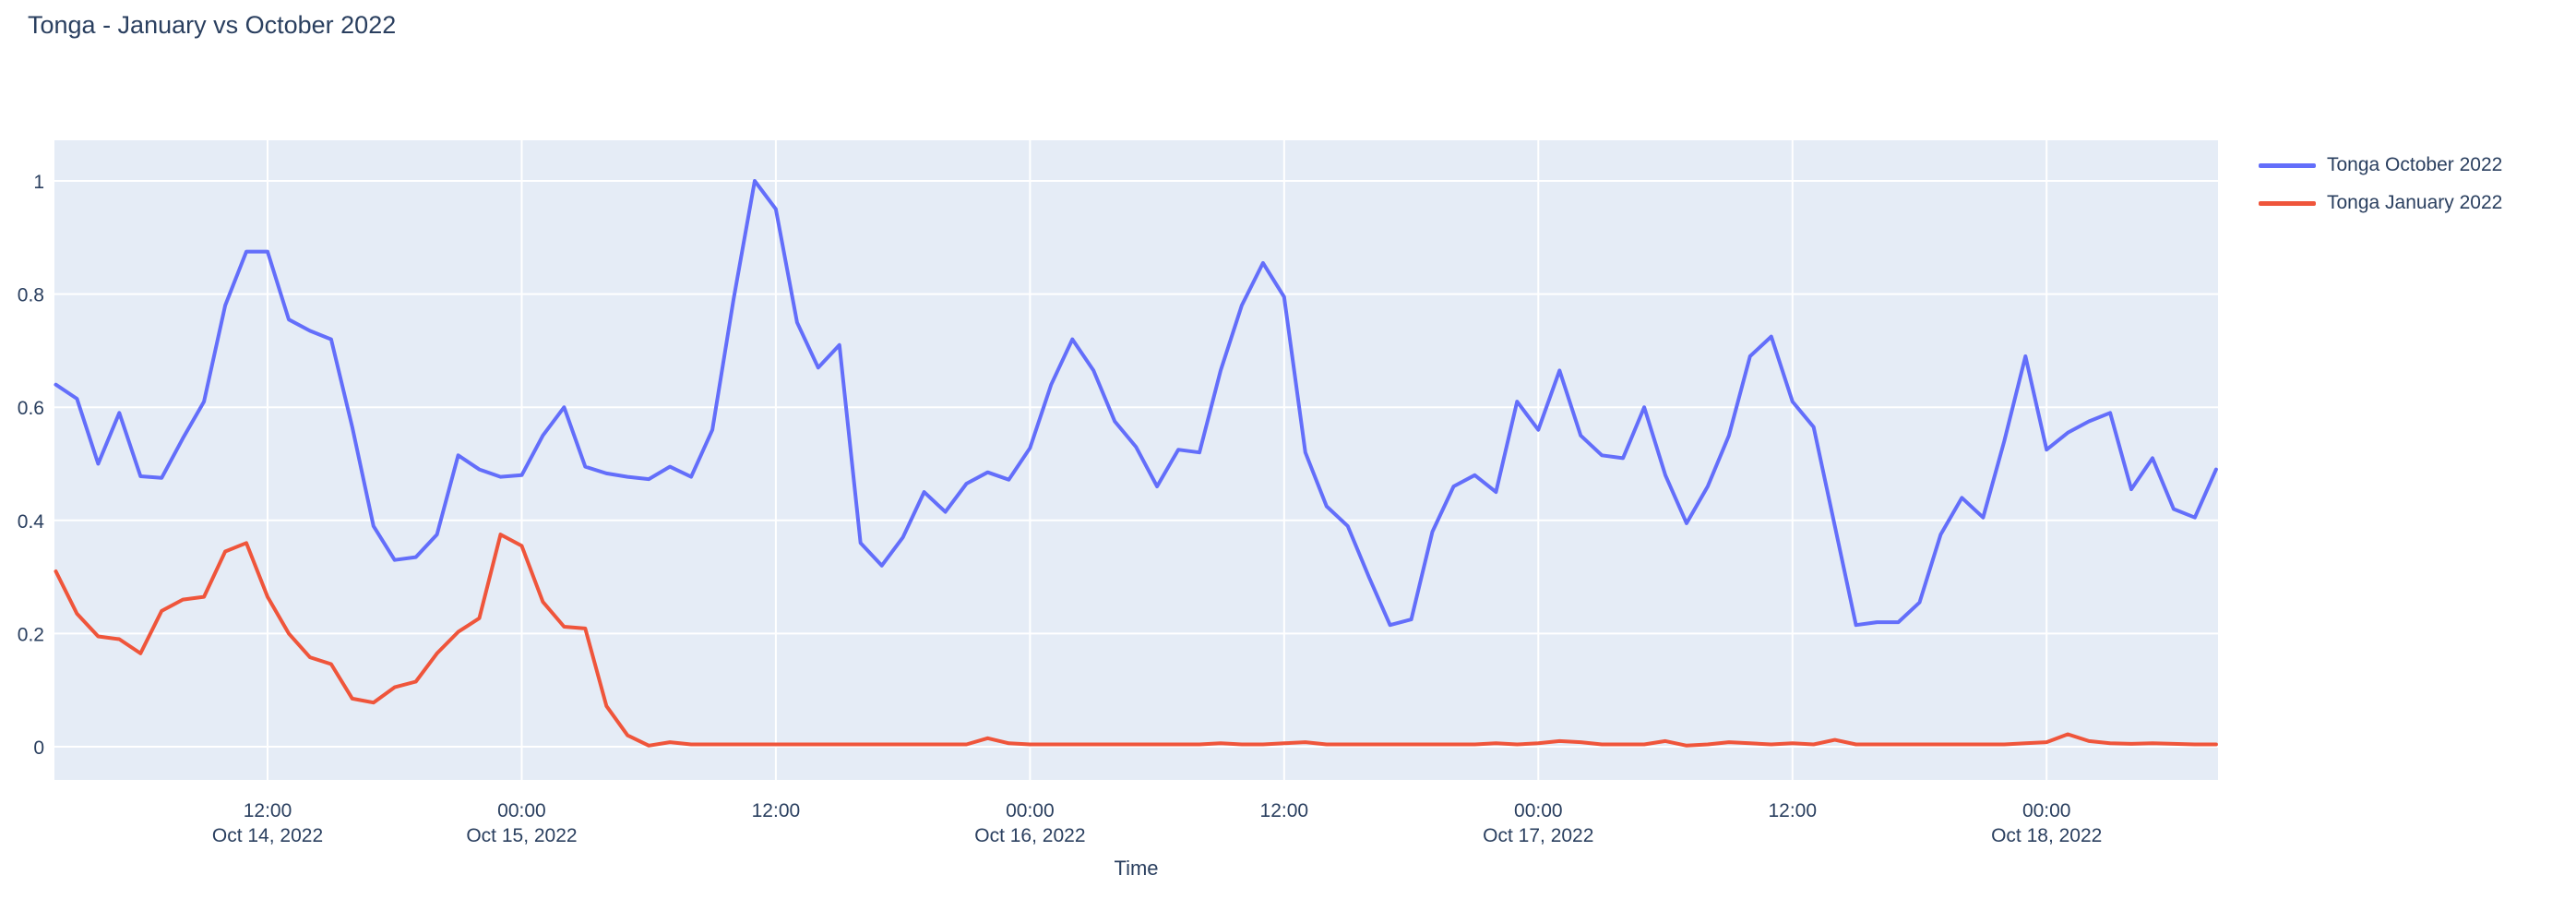  What do you see at coordinates (31, 522) in the screenshot?
I see `y-tick-label: 0.4` at bounding box center [31, 522].